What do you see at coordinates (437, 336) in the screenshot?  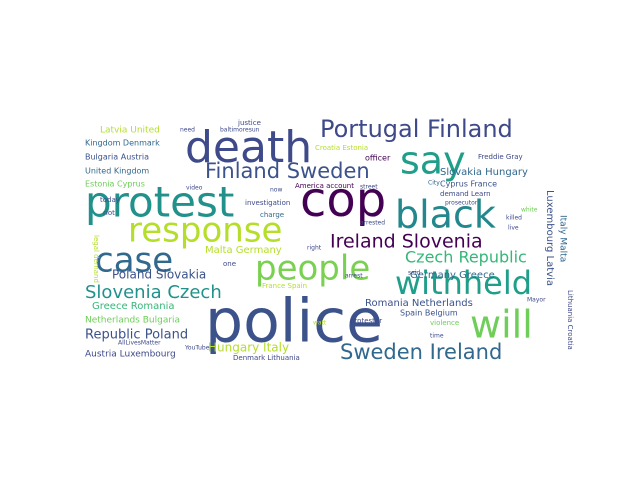 I see `word: time` at bounding box center [437, 336].